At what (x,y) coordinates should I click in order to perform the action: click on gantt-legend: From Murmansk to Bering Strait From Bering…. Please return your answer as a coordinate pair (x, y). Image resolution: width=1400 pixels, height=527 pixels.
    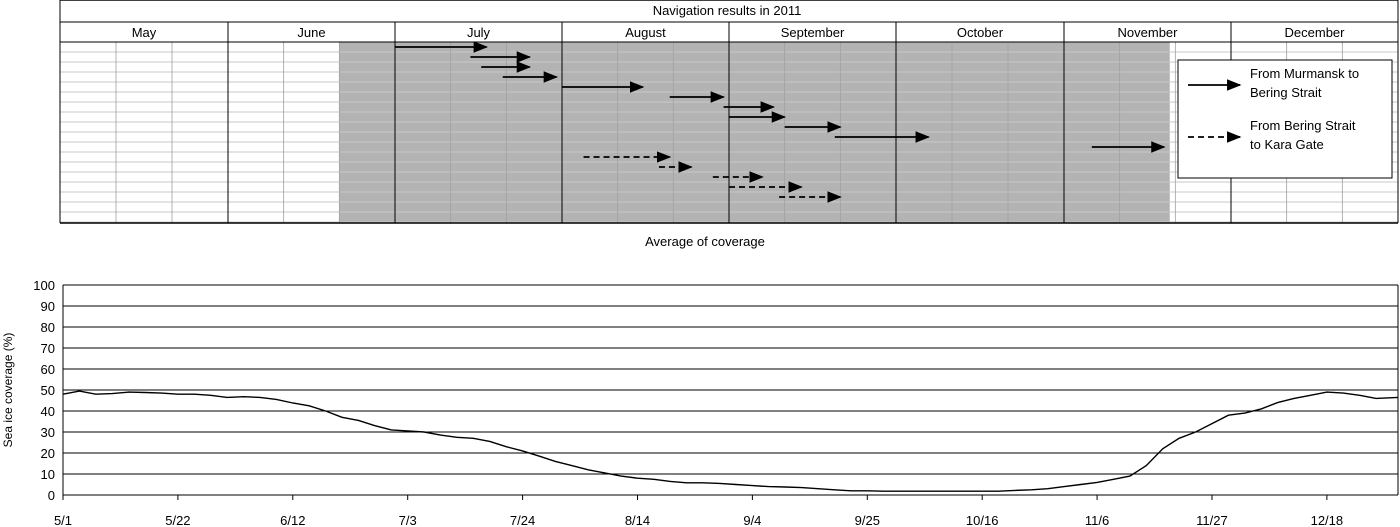
    Looking at the image, I should click on (1285, 119).